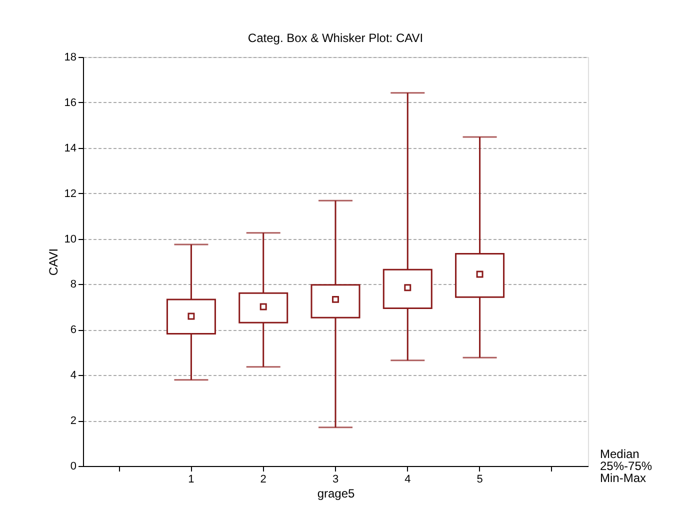  What do you see at coordinates (623, 478) in the screenshot?
I see `text: Min-Max` at bounding box center [623, 478].